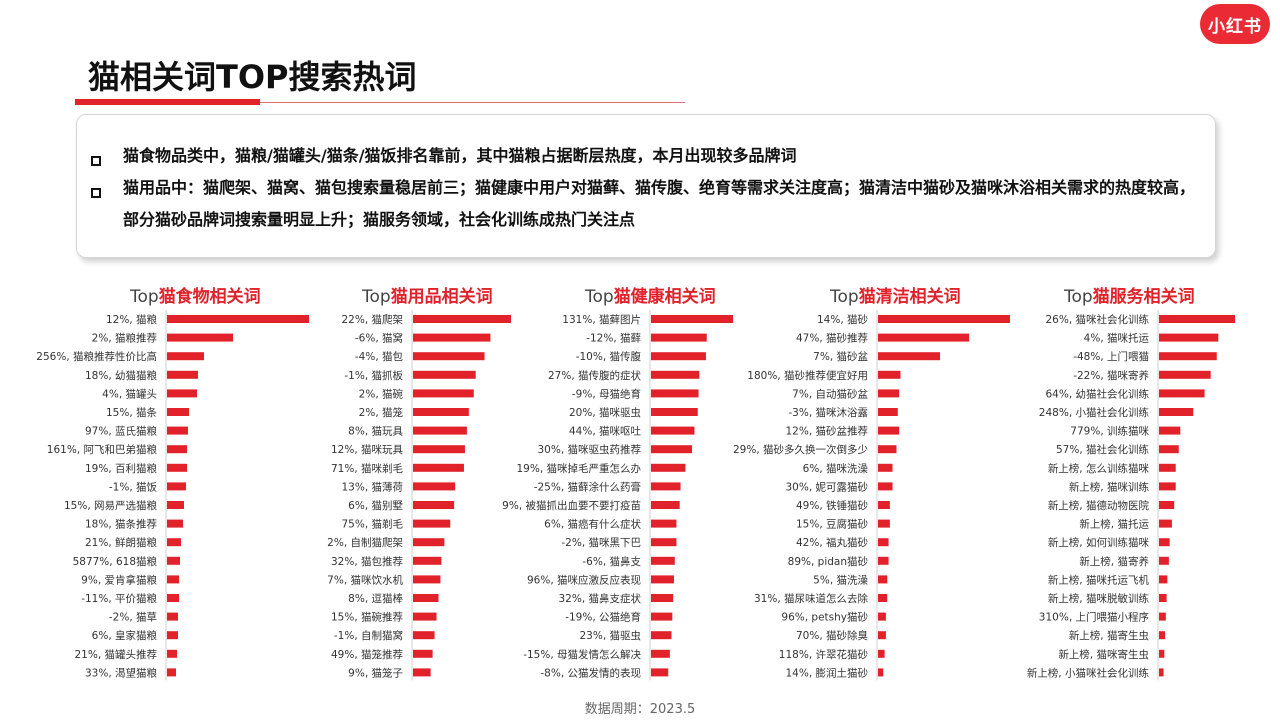 The width and height of the screenshot is (1280, 720). I want to click on category-label: -25%, 猫藓涂什么药膏, so click(587, 486).